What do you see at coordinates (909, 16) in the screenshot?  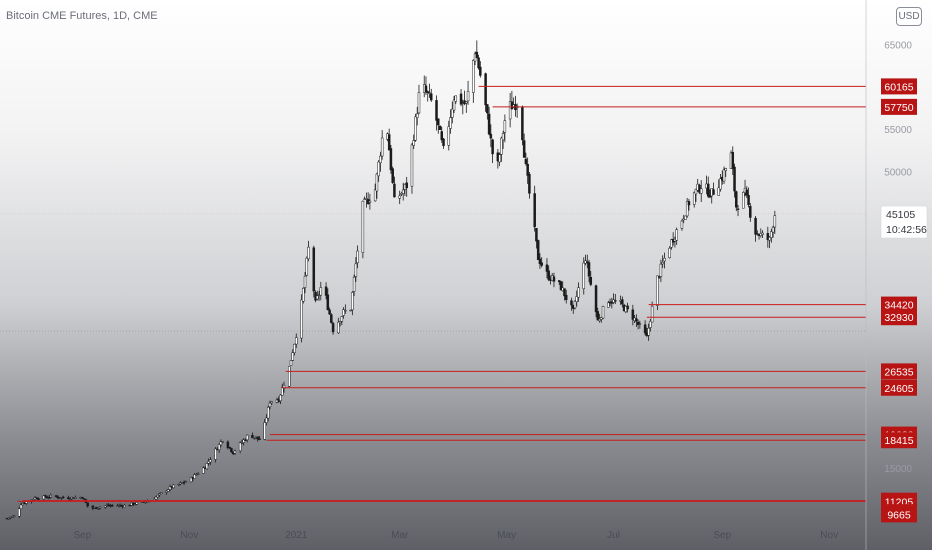 I see `currency-selector: USD` at bounding box center [909, 16].